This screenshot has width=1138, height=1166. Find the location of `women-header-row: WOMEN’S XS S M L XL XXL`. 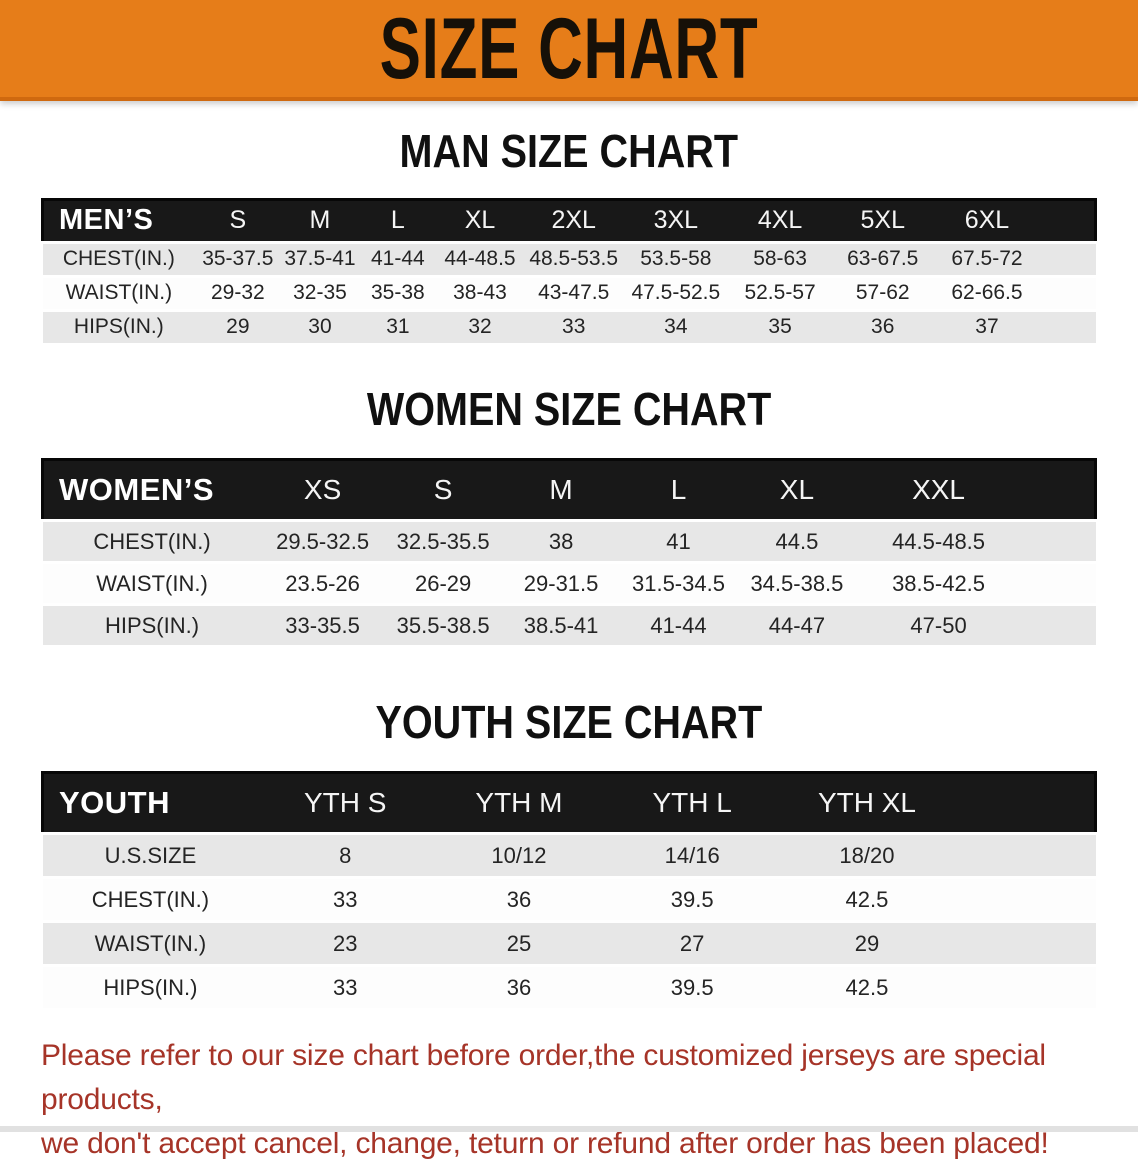

women-header-row: WOMEN’S XS S M L XL XXL is located at coordinates (569, 490).